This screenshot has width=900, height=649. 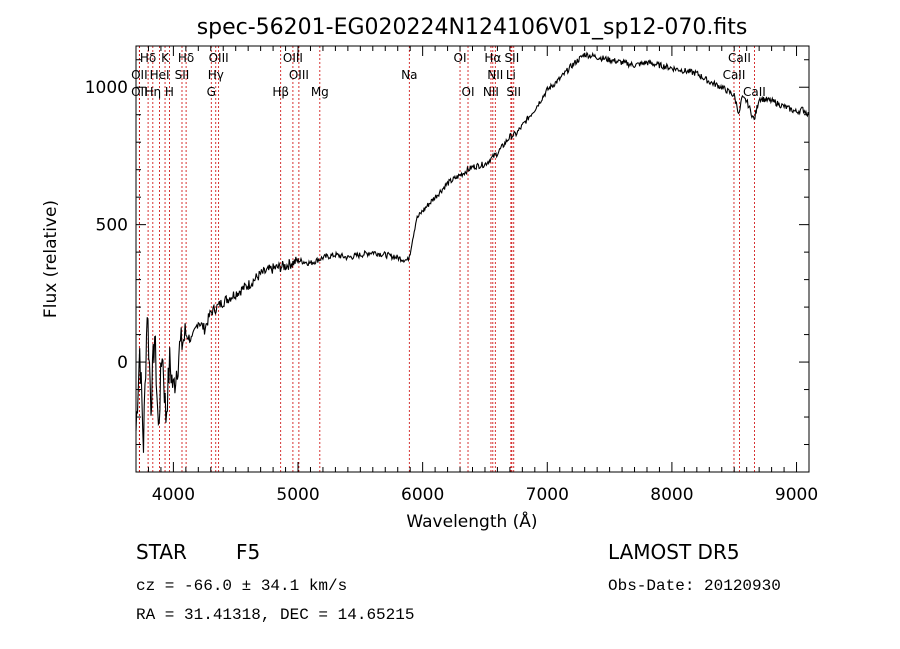 I want to click on spectral-line-label: Hβ, so click(x=280, y=92).